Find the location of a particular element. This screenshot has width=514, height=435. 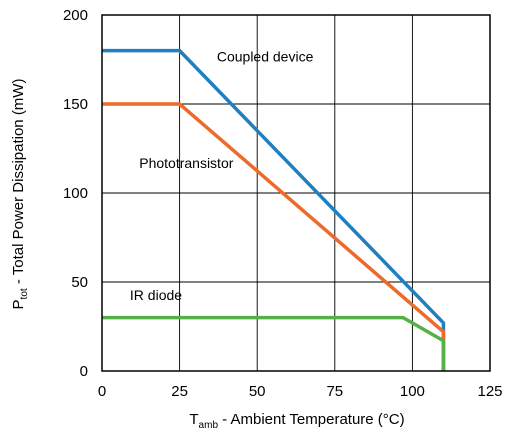

x-tick-label: 100 is located at coordinates (412, 391).